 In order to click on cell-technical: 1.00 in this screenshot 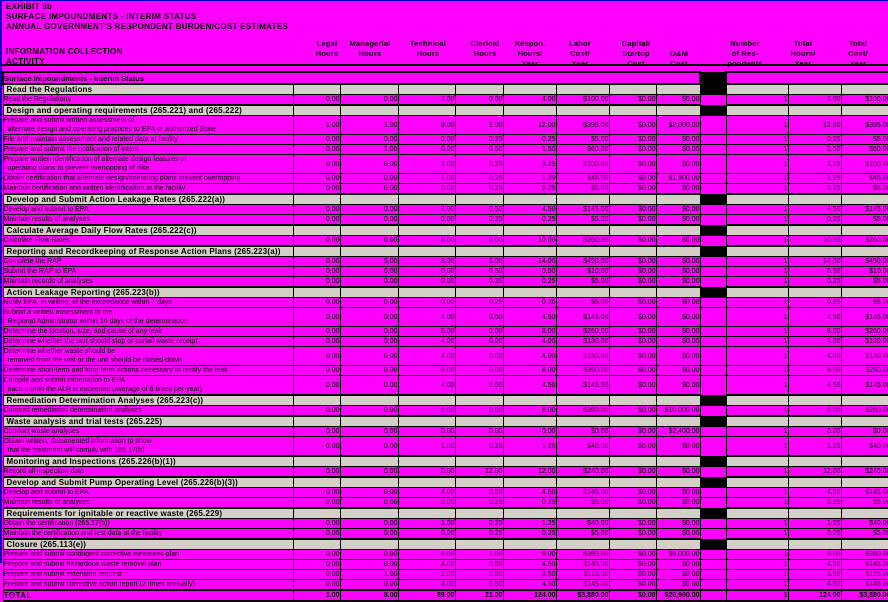, I will do `click(426, 523)`.